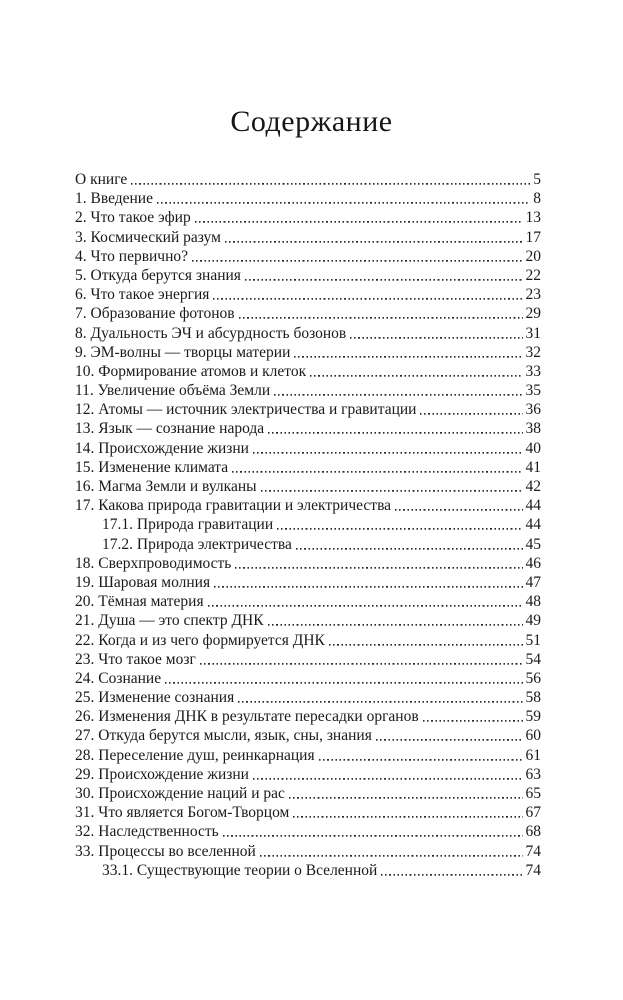 Image resolution: width=623 pixels, height=1000 pixels. Describe the element at coordinates (133, 218) in the screenshot. I see `toc-entry-label: 2. Что такое эфир` at that location.